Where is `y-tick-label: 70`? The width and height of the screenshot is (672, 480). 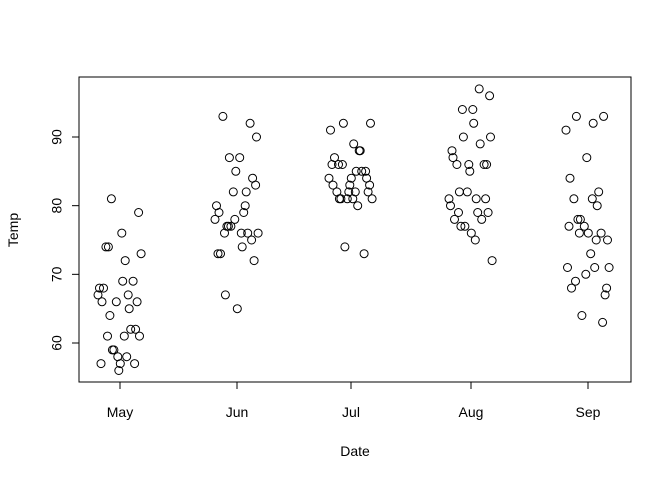 y-tick-label: 70 is located at coordinates (57, 274).